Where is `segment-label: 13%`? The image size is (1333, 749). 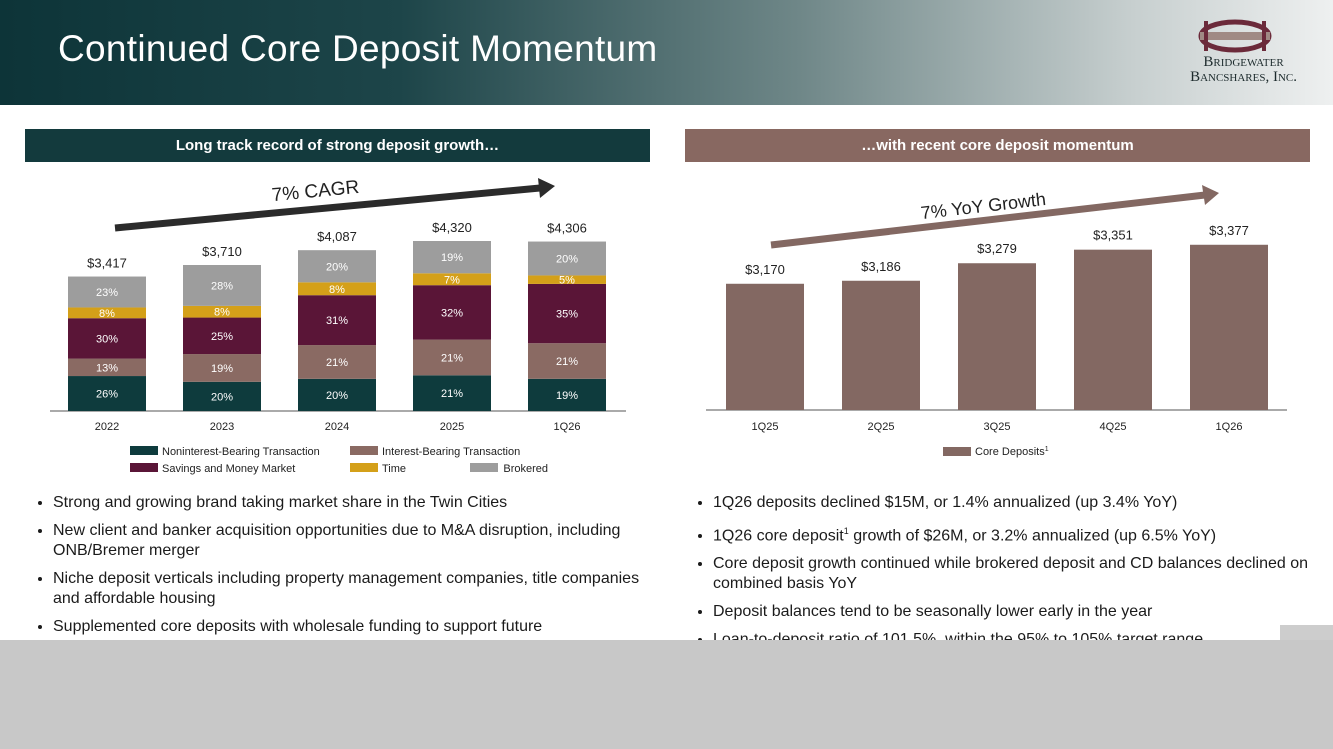 segment-label: 13% is located at coordinates (107, 368).